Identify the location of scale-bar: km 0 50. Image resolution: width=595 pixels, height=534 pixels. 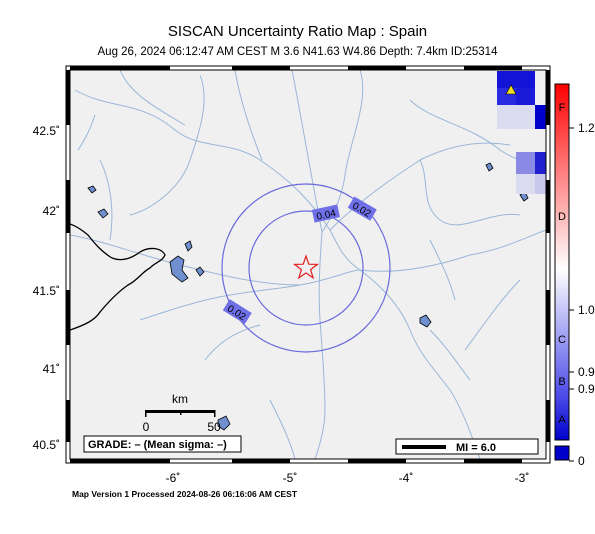
(182, 413).